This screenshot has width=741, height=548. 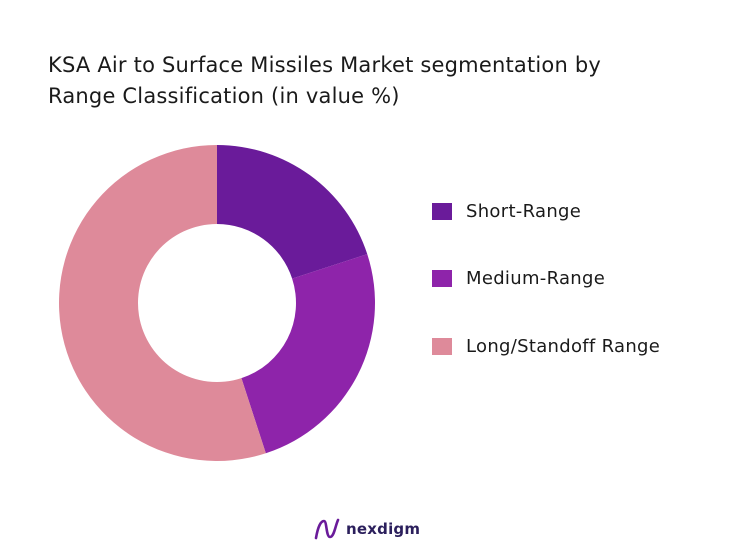 I want to click on legend-item-short-range: Short-Range, so click(x=546, y=211).